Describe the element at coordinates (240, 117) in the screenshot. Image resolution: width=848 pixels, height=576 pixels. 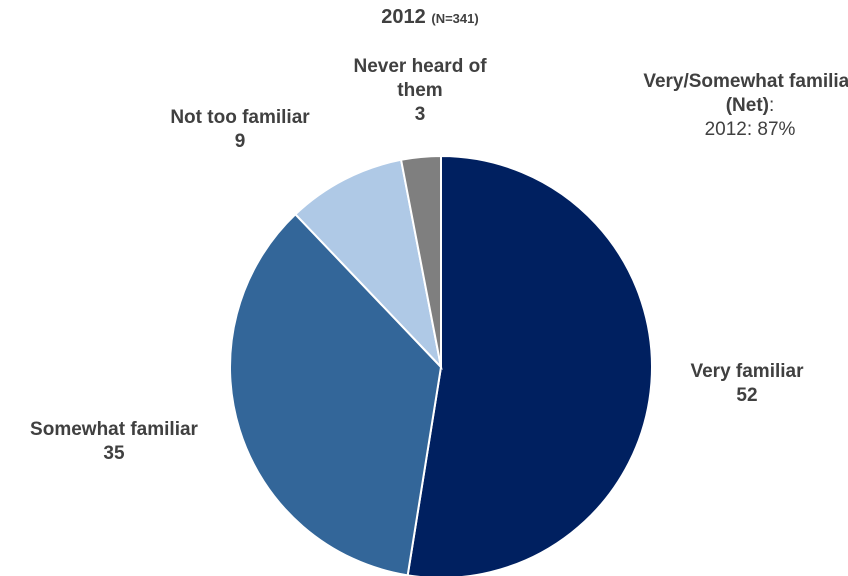
I see `slice-label-not-too-familiar-name: Not too familiar` at that location.